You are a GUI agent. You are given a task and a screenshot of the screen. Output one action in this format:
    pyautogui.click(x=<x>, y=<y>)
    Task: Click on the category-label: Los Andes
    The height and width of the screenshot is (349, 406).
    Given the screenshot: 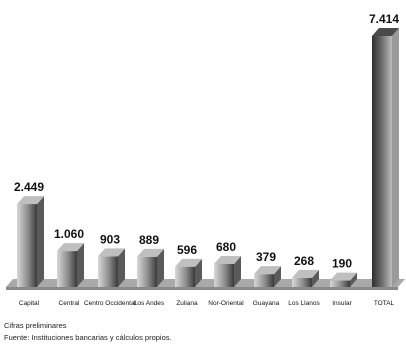 What is the action you would take?
    pyautogui.click(x=149, y=303)
    